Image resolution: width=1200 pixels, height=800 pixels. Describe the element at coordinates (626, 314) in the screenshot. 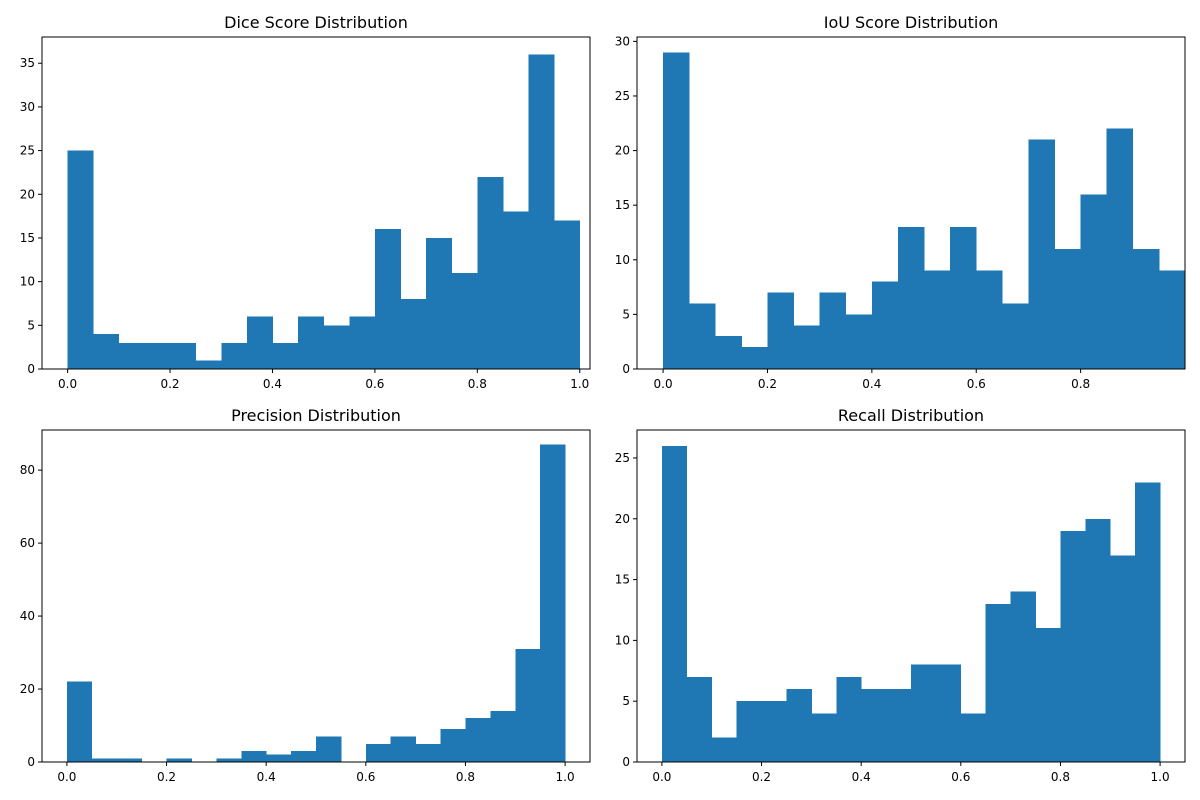

I see `iou-score-y-tick-label: 5` at that location.